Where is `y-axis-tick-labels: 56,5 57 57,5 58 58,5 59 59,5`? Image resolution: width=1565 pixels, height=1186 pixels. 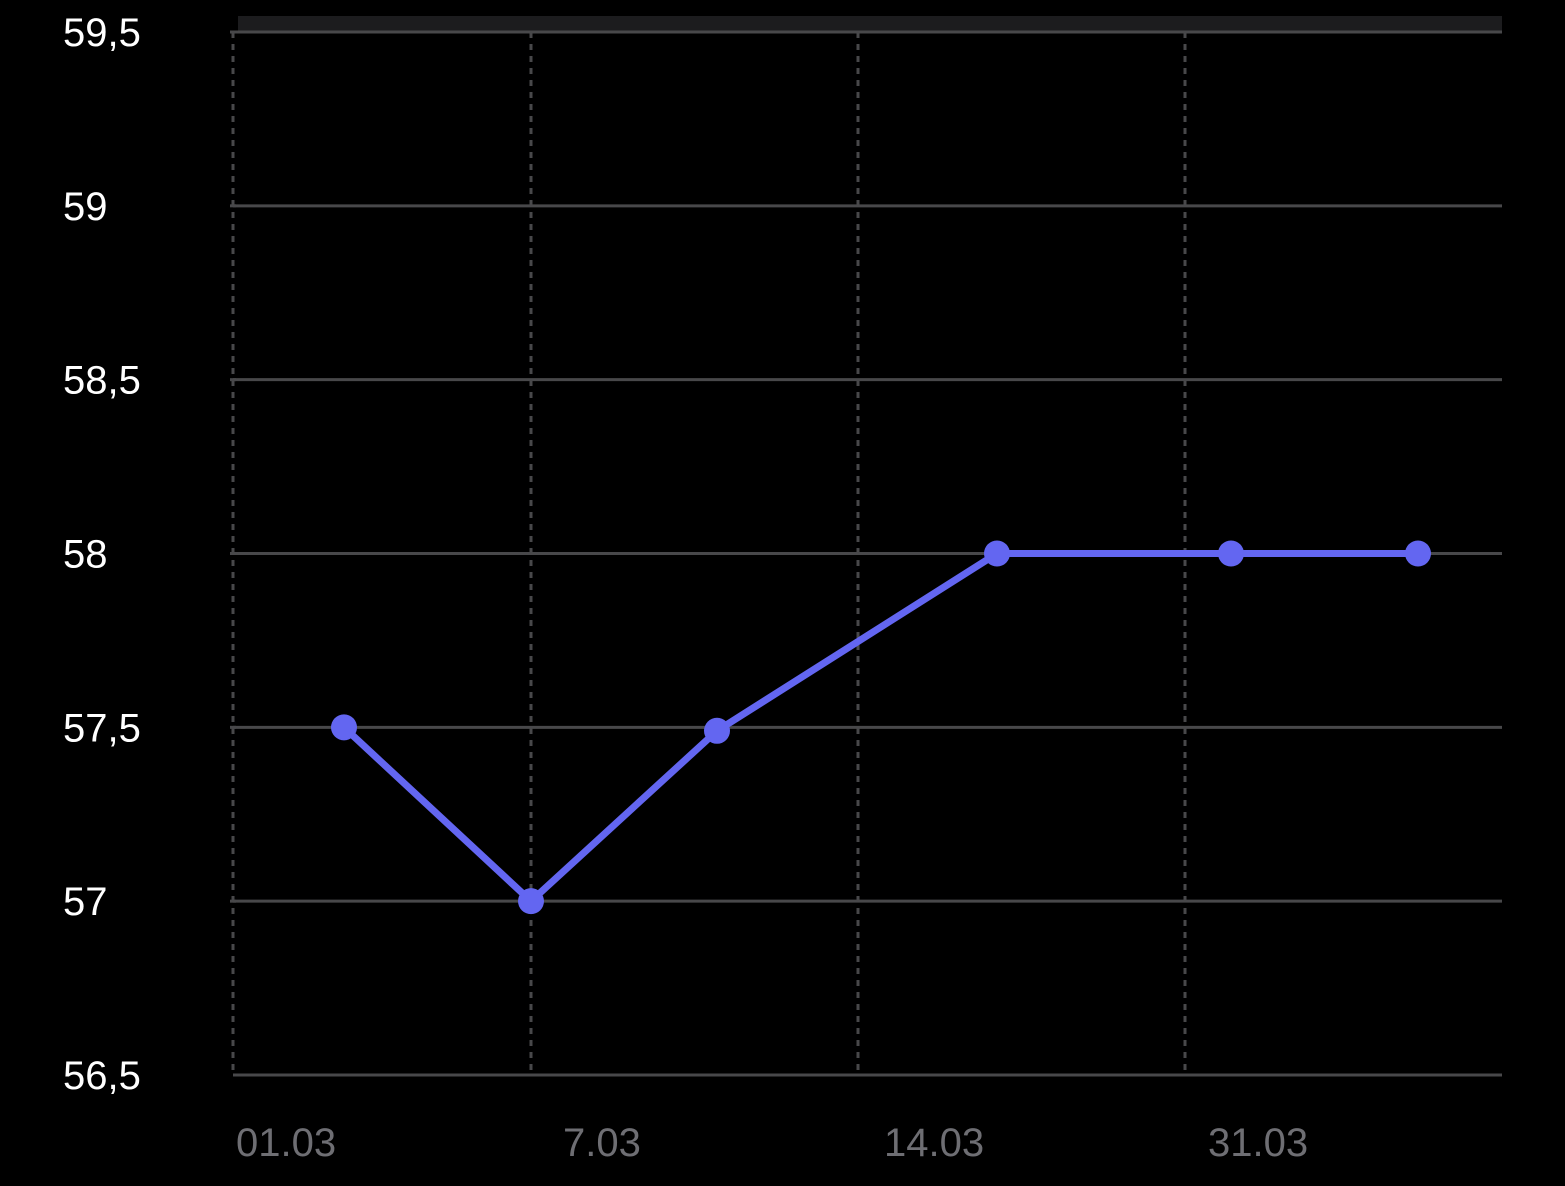 y-axis-tick-labels: 56,5 57 57,5 58 58,5 59 59,5 is located at coordinates (102, 554).